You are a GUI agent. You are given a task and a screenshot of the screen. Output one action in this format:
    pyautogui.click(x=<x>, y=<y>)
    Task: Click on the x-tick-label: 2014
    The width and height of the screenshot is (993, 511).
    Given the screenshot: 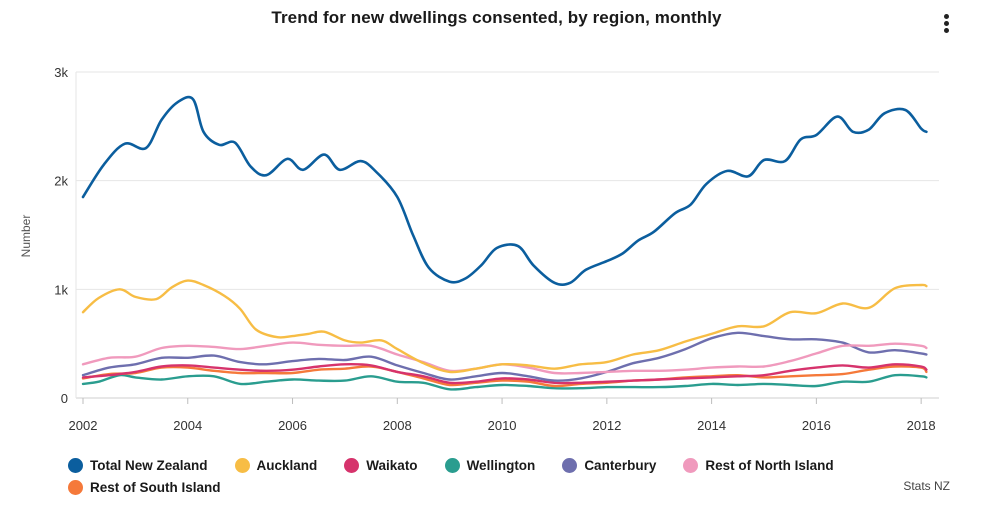 What is the action you would take?
    pyautogui.click(x=711, y=425)
    